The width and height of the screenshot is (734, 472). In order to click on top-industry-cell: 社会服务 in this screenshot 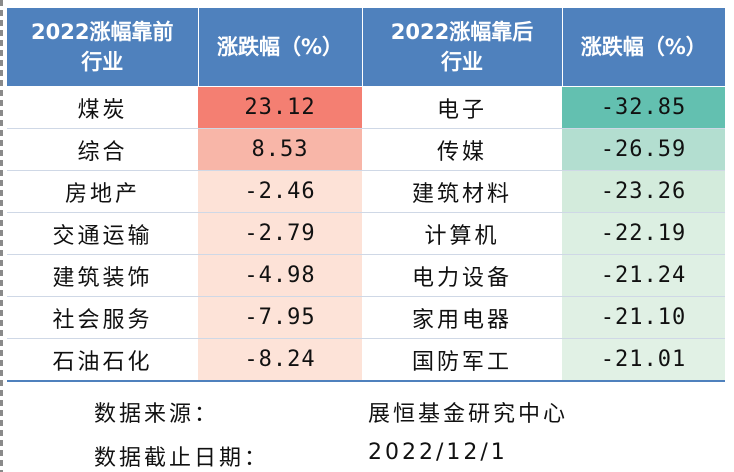, I will do `click(102, 317)`.